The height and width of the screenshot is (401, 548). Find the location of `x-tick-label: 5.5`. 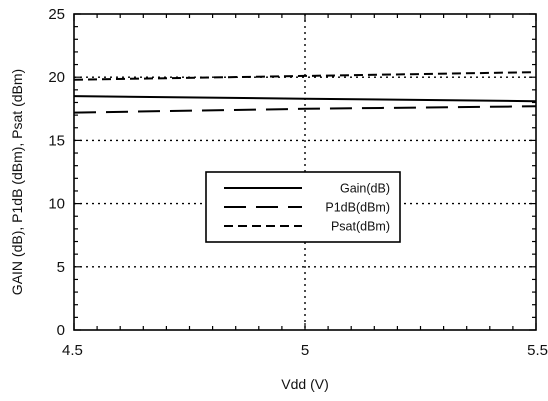

x-tick-label: 5.5 is located at coordinates (537, 350).